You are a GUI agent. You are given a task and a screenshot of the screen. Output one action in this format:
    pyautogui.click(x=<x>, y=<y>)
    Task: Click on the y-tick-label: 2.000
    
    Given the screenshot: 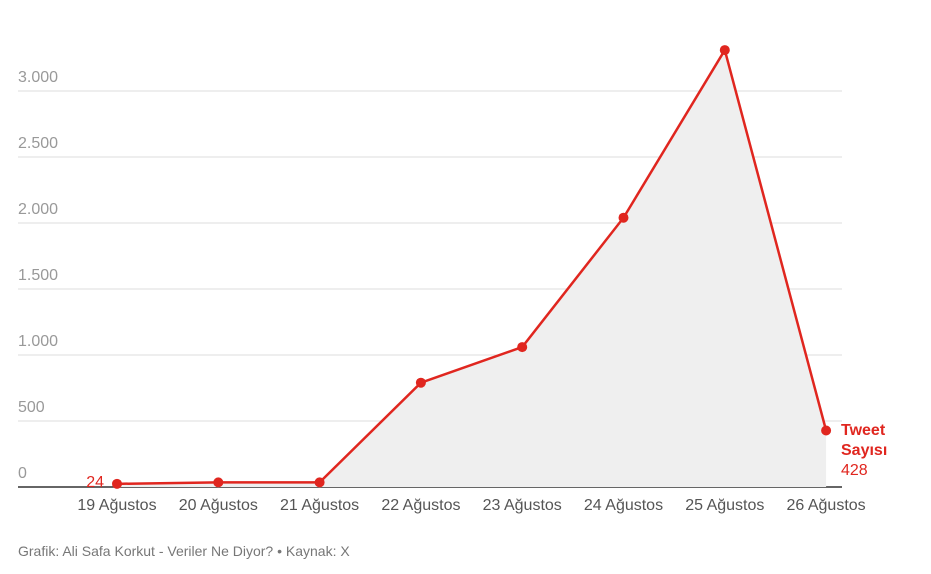 What is the action you would take?
    pyautogui.click(x=38, y=209)
    